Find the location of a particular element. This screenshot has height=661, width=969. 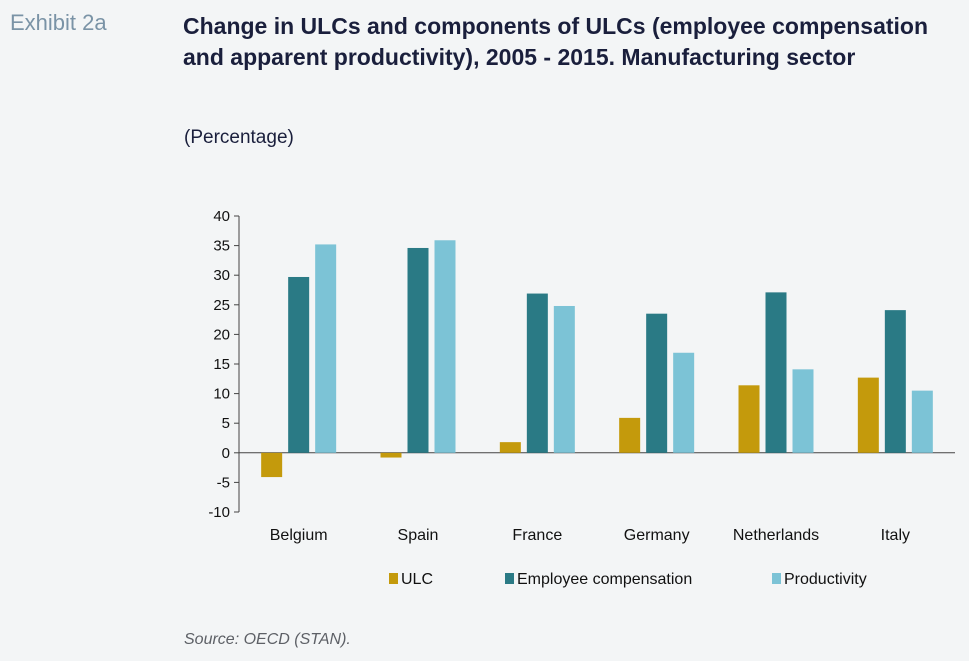

y-tick-label: 25 is located at coordinates (221, 305).